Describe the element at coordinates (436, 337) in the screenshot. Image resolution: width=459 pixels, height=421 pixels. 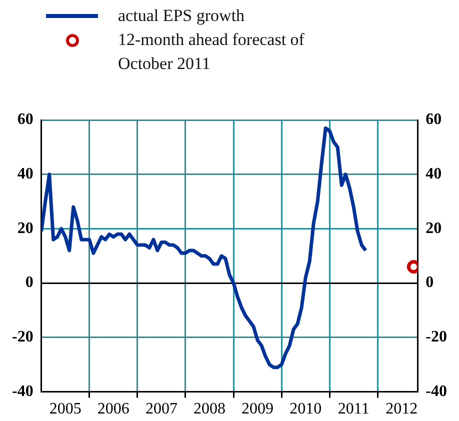
I see `y2-tick-label: -20` at that location.